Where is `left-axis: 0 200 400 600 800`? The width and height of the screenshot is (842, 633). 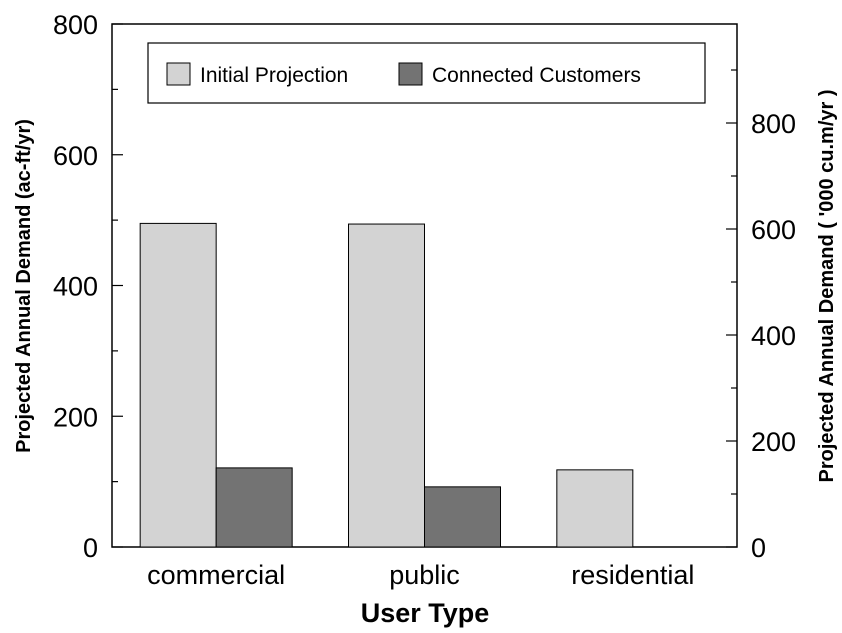
left-axis: 0 200 400 600 800 is located at coordinates (88, 286).